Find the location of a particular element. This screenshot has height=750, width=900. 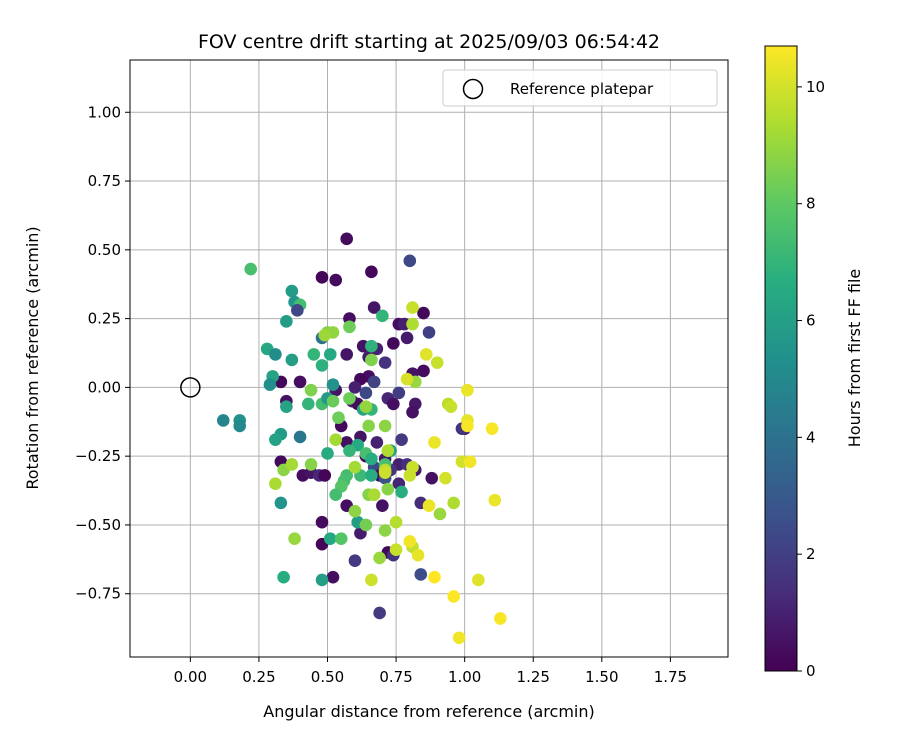

reference-platepar-point is located at coordinates (190, 387).